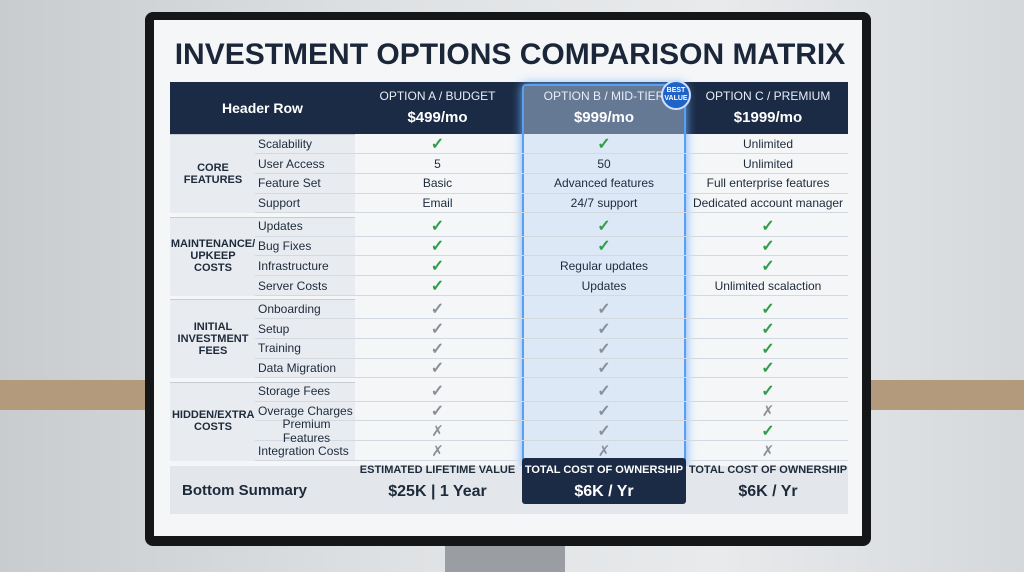  What do you see at coordinates (280, 226) in the screenshot?
I see `row-label: Updates` at bounding box center [280, 226].